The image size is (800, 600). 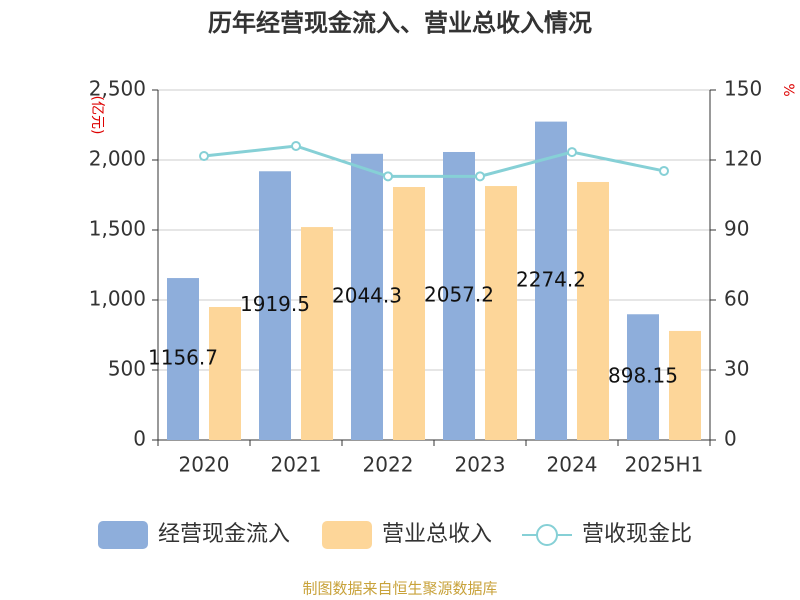 What do you see at coordinates (117, 89) in the screenshot?
I see `y-tick-label: 2,500` at bounding box center [117, 89].